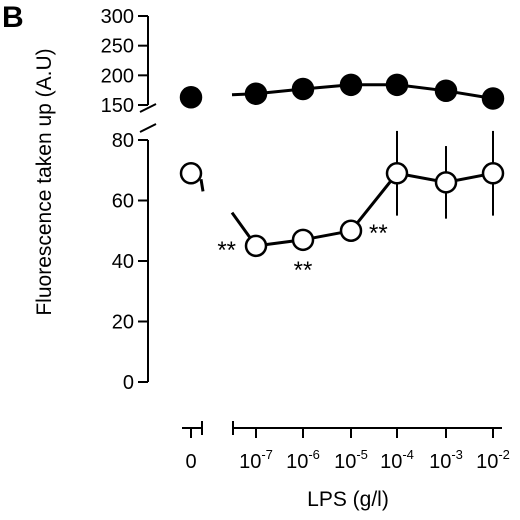  What do you see at coordinates (128, 383) in the screenshot?
I see `y-tick-label: 0` at bounding box center [128, 383].